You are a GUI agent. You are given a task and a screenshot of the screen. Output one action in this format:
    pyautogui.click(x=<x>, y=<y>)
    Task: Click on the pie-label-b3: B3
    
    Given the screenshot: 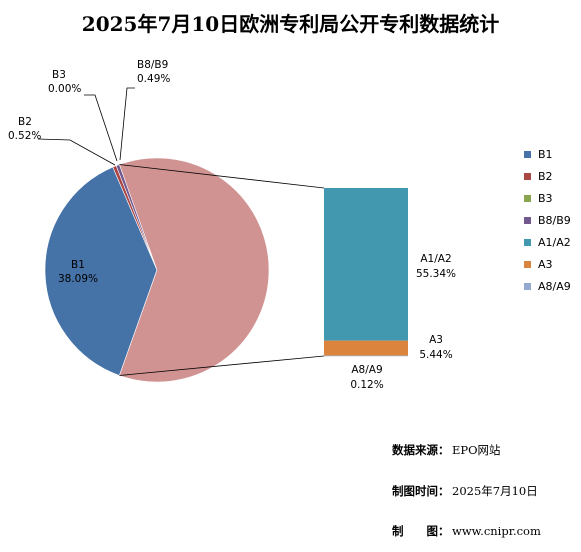 What is the action you would take?
    pyautogui.click(x=59, y=75)
    